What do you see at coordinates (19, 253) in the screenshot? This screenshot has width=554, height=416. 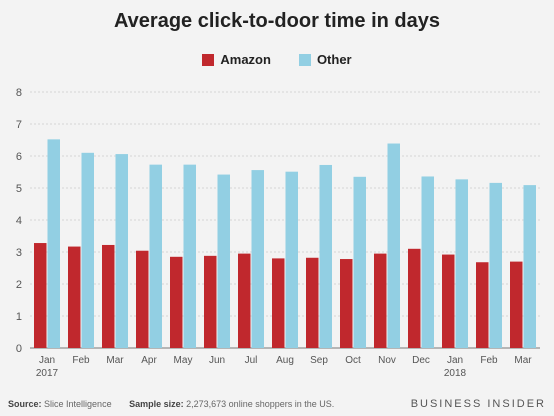 I see `y-tick-label: 3` at bounding box center [19, 253].